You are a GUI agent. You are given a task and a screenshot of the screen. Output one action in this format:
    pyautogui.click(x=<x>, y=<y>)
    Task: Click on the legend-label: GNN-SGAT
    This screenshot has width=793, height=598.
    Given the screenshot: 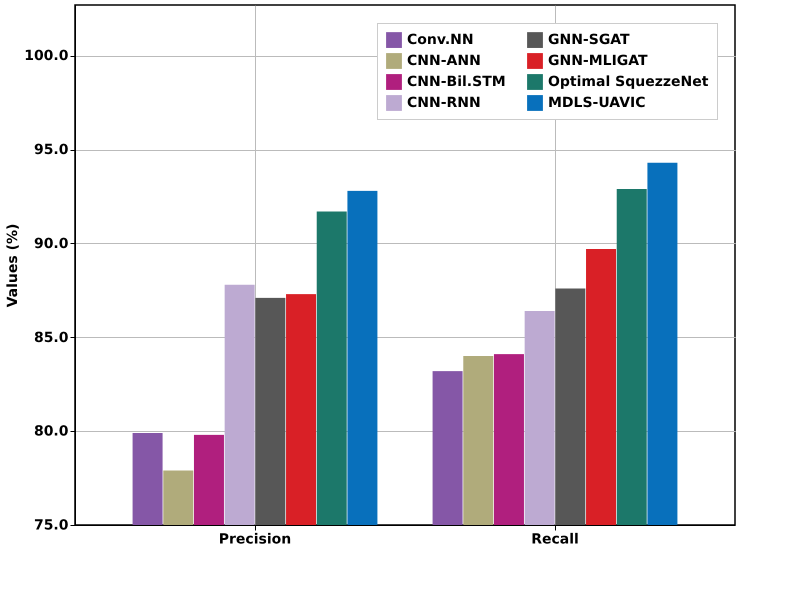 What is the action you would take?
    pyautogui.click(x=589, y=40)
    